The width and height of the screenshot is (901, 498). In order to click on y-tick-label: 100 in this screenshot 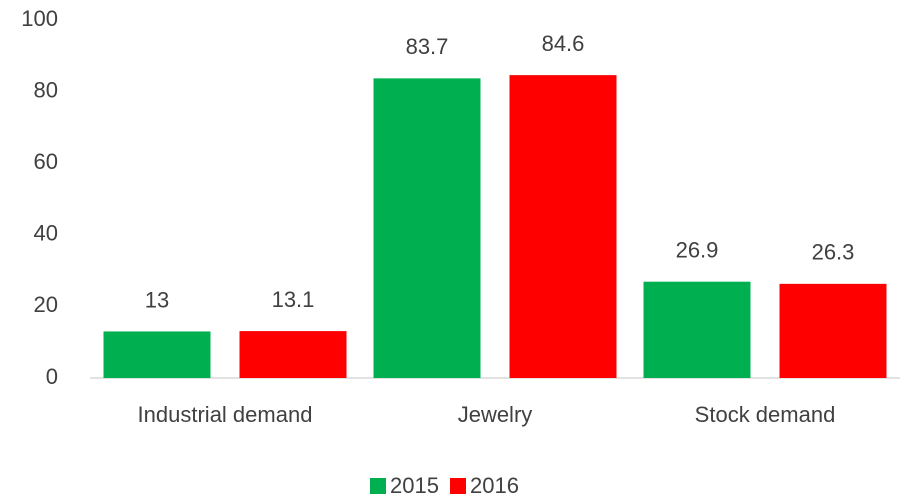, I will do `click(39, 18)`.